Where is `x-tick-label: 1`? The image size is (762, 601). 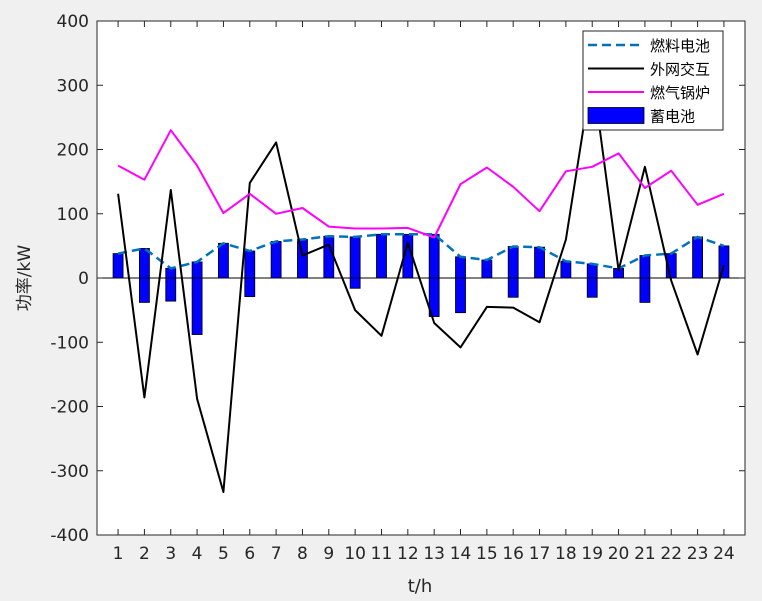
x-tick-label: 1 is located at coordinates (118, 554).